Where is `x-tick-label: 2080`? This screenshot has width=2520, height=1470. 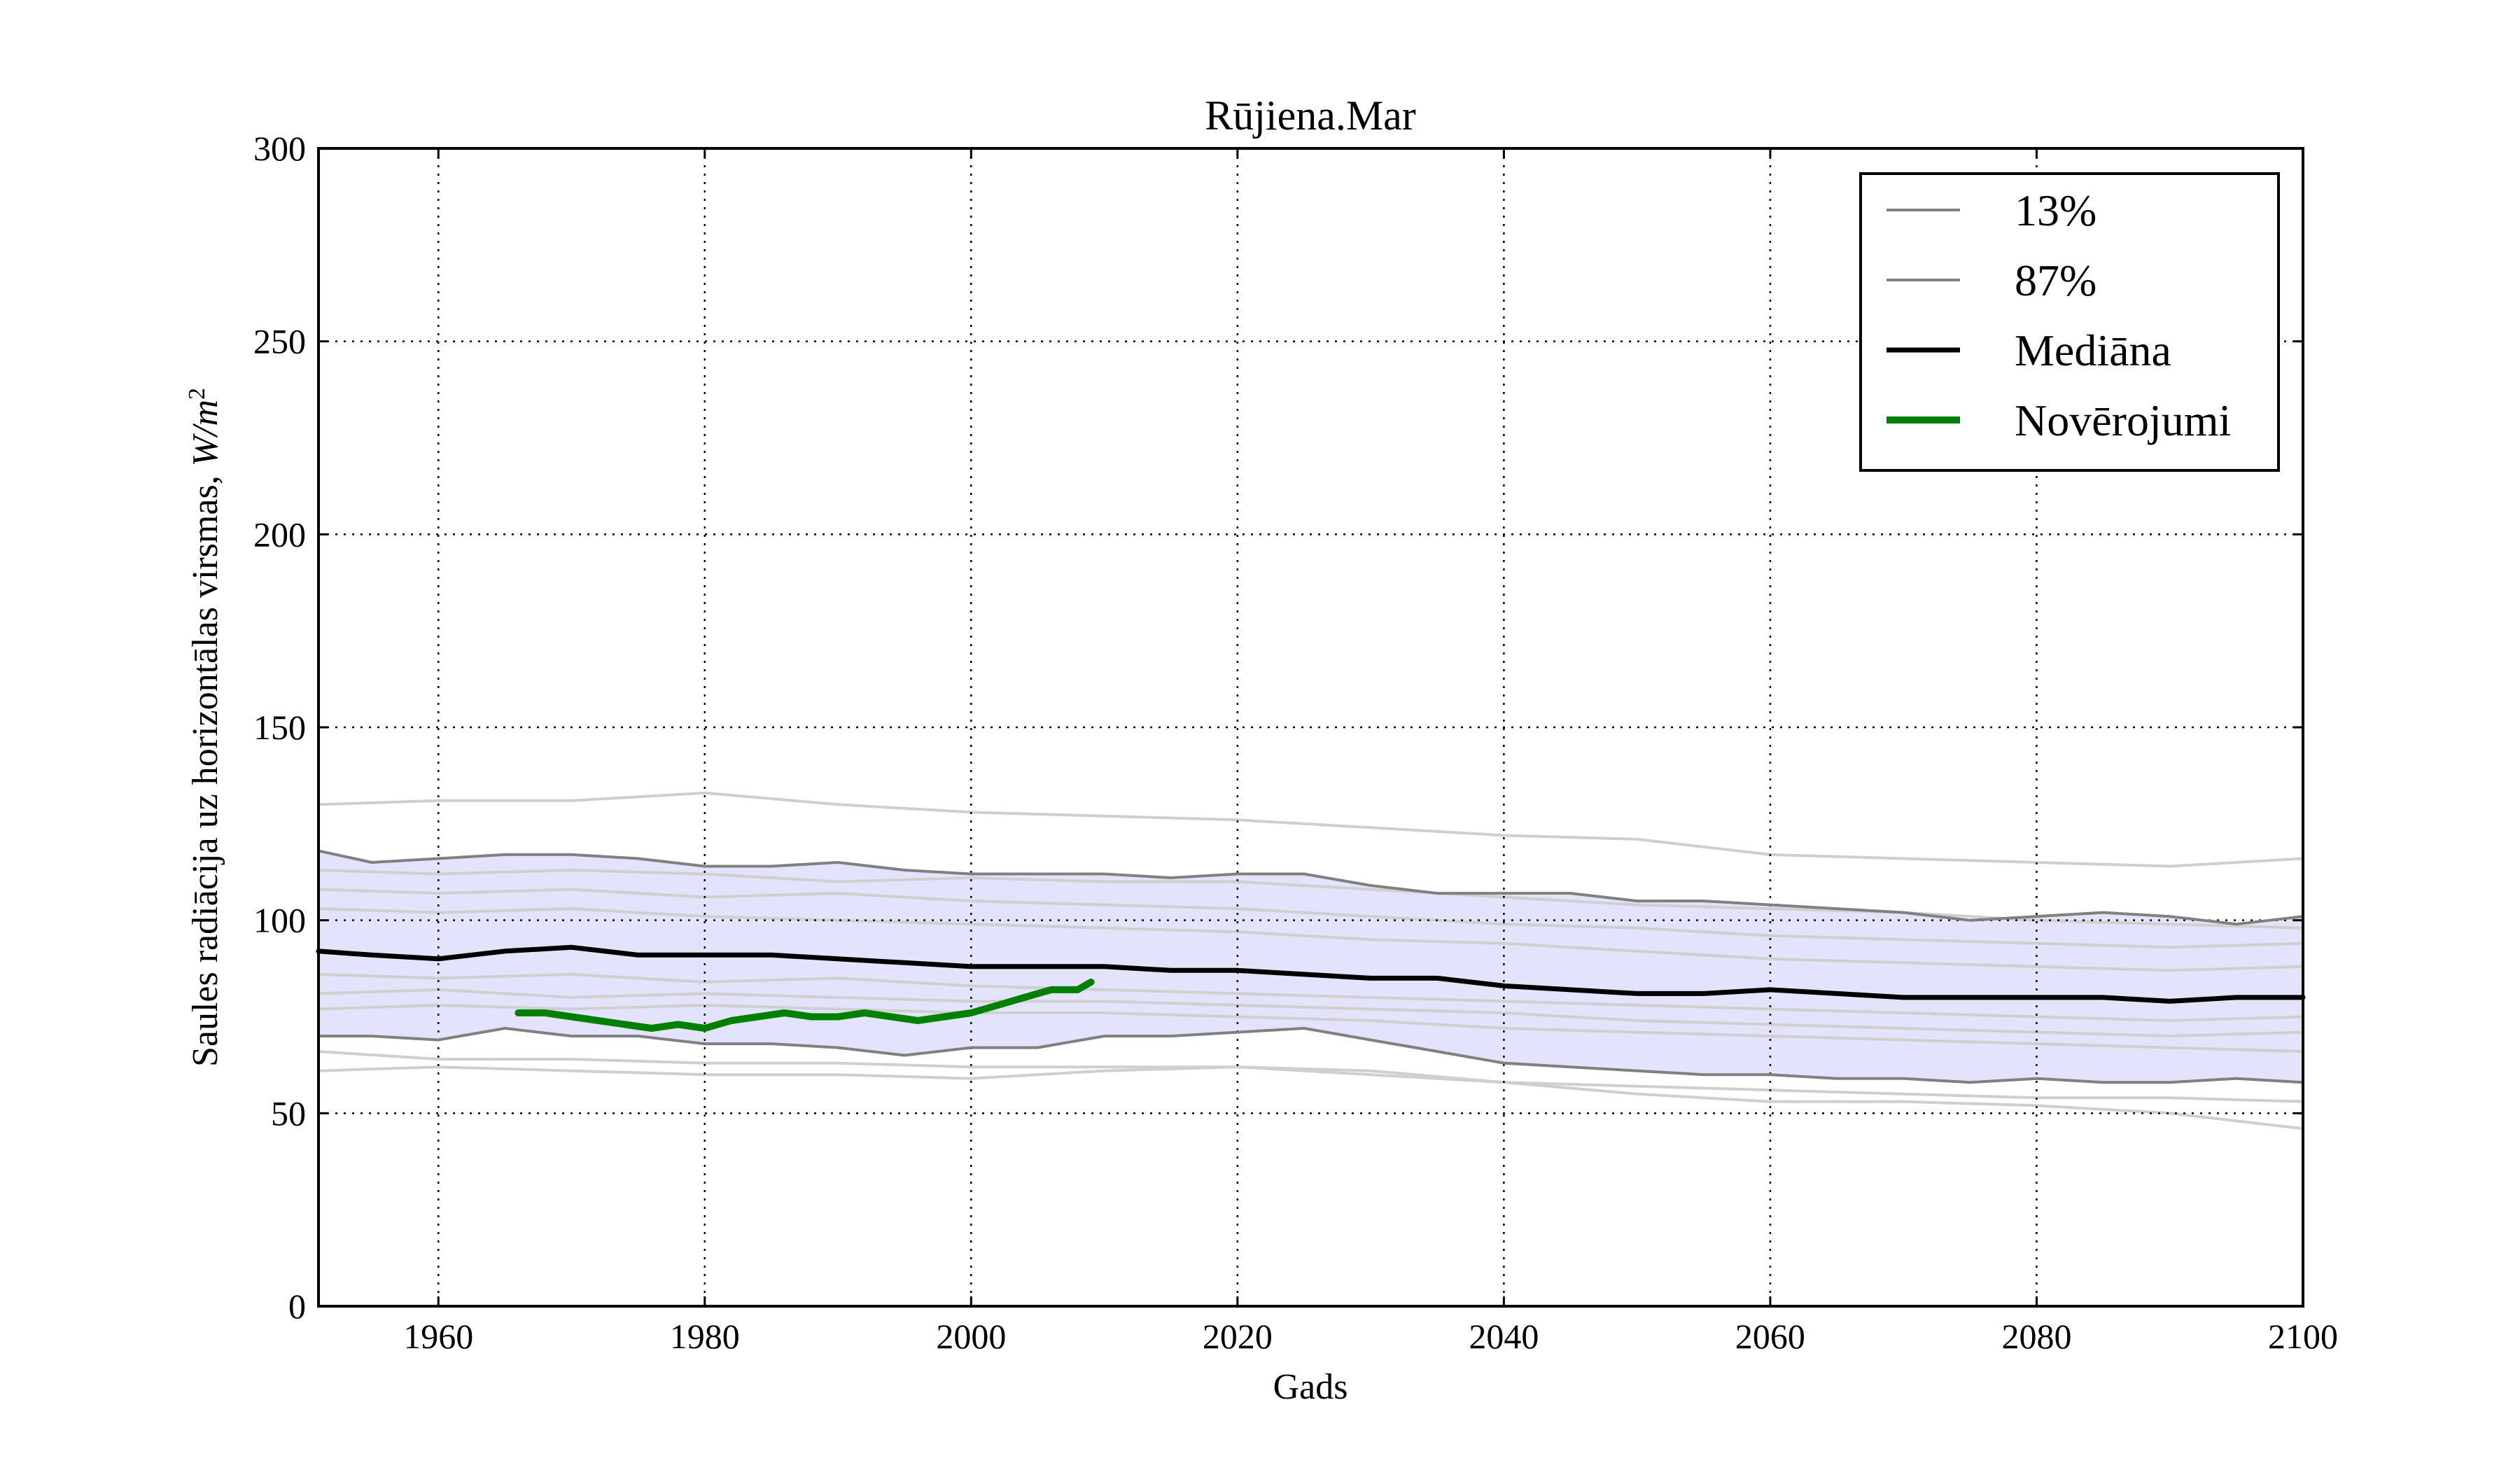
x-tick-label: 2080 is located at coordinates (2036, 1336).